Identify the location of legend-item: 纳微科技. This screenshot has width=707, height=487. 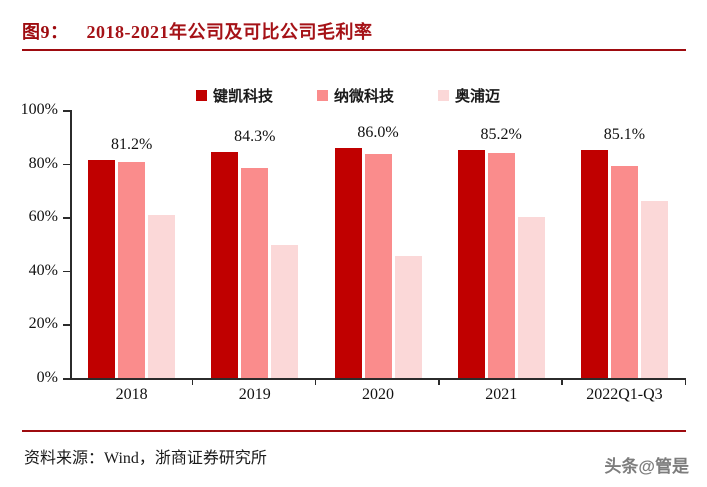
(355, 95).